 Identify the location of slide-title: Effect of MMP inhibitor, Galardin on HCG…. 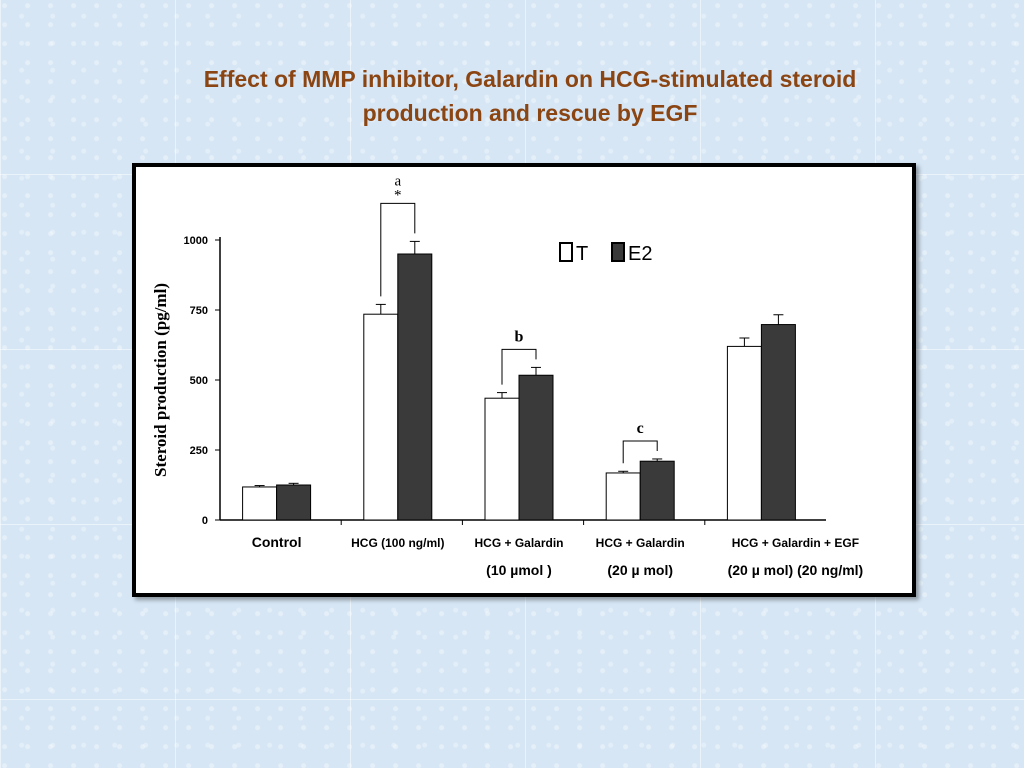
(530, 96).